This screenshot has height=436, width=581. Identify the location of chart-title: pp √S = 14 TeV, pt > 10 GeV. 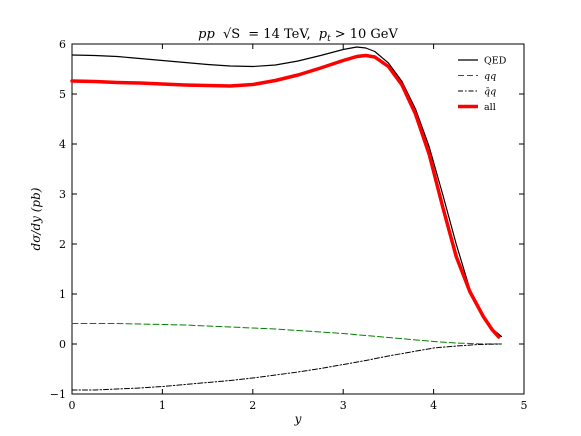
(298, 35).